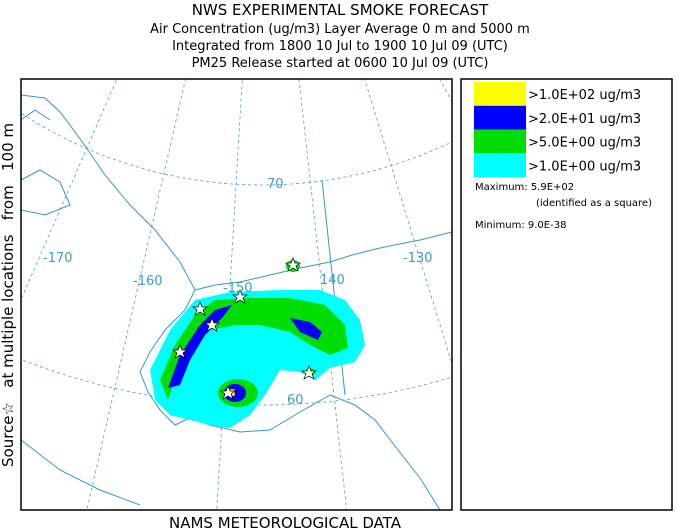  What do you see at coordinates (584, 119) in the screenshot?
I see `legend-label: >2.0E+01 ug/m3` at bounding box center [584, 119].